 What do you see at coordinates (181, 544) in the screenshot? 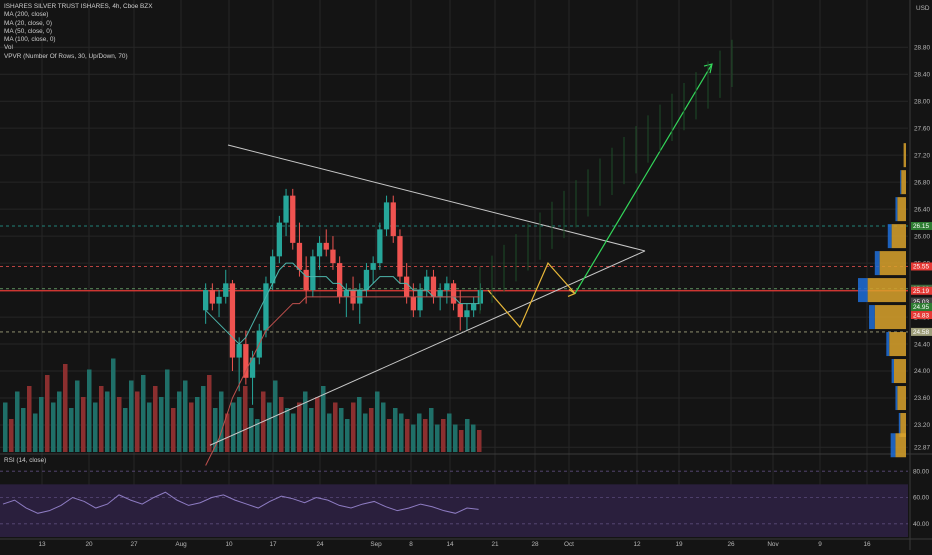
I see `x-tick-label: Aug` at bounding box center [181, 544].